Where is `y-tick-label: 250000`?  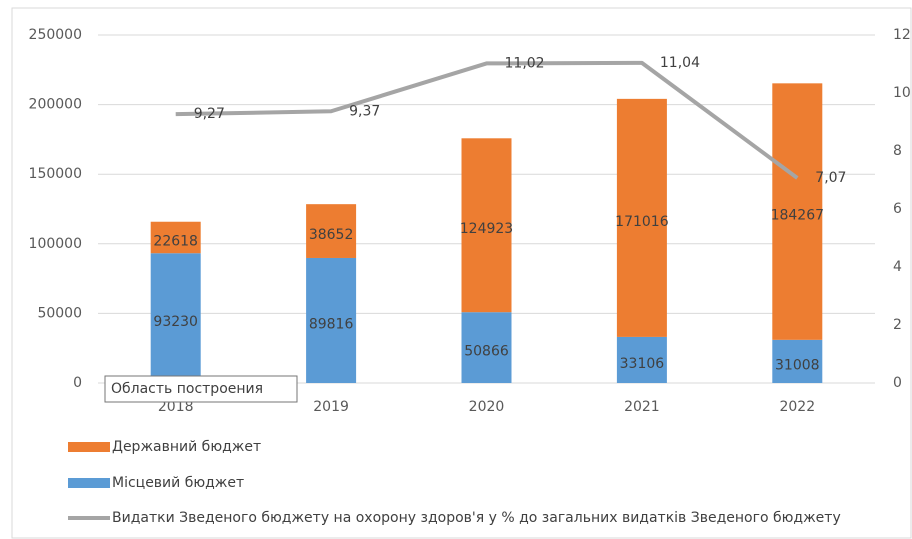
y-tick-label: 250000 is located at coordinates (55, 35).